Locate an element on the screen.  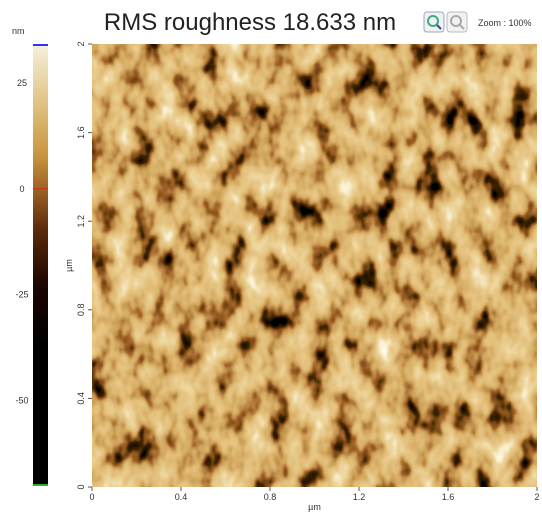
colorbar is located at coordinates (40, 265).